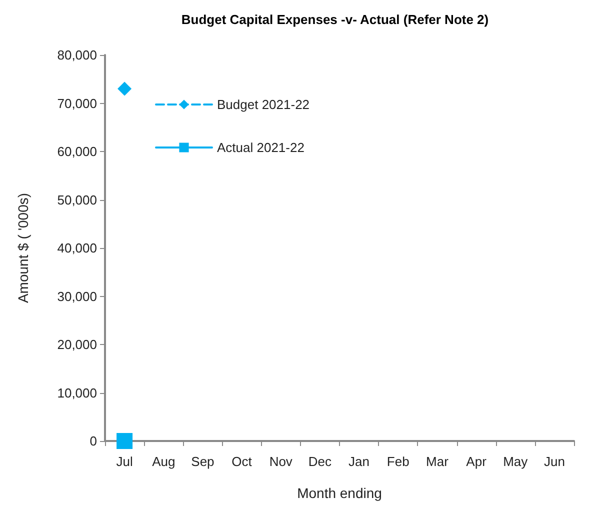 This screenshot has width=589, height=516. I want to click on x-tick-label: Jul, so click(124, 461).